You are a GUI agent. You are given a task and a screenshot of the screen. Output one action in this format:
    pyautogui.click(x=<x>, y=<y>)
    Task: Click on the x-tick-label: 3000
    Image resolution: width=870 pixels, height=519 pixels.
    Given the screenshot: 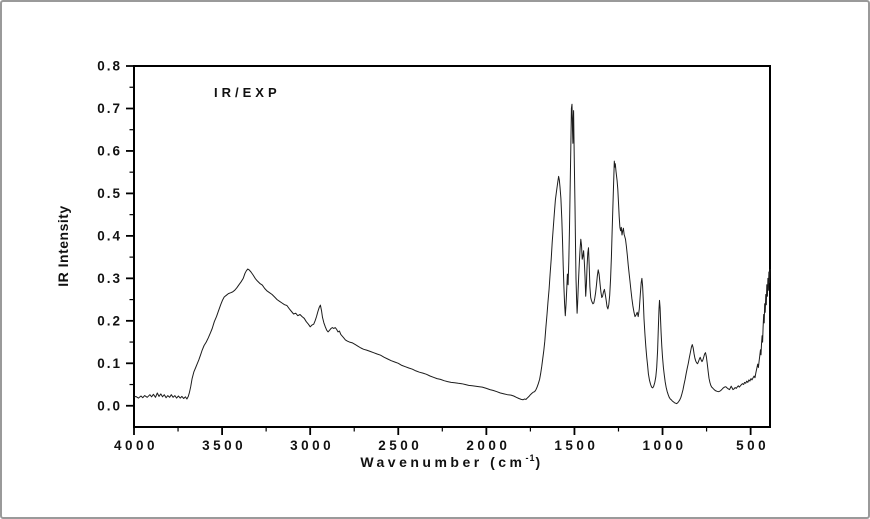 What is the action you would take?
    pyautogui.click(x=312, y=445)
    